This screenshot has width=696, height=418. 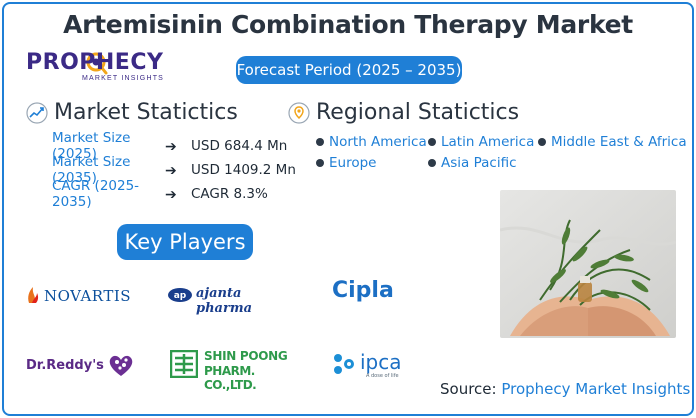 I want to click on svg-text: ap, so click(x=180, y=296).